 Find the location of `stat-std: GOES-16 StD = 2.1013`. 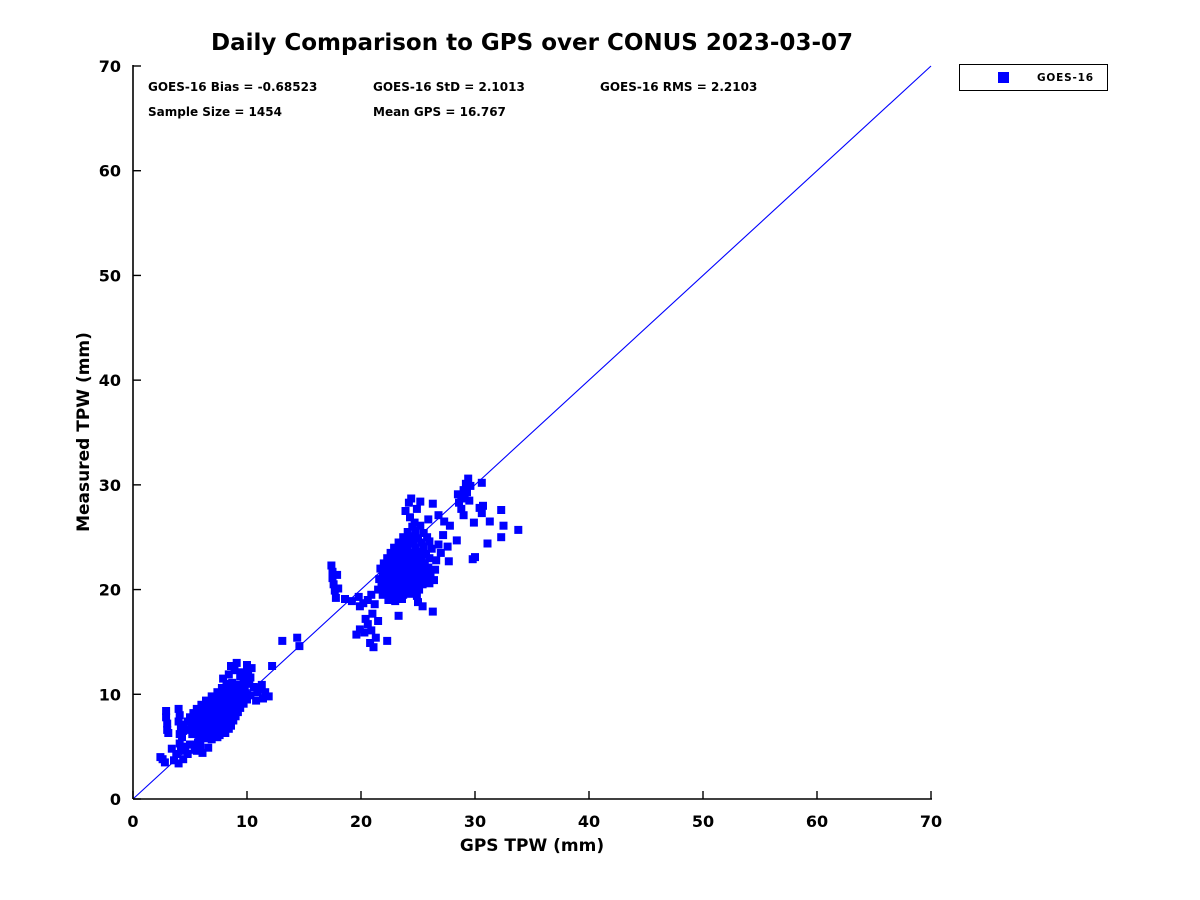

stat-std: GOES-16 StD = 2.1013 is located at coordinates (449, 87).